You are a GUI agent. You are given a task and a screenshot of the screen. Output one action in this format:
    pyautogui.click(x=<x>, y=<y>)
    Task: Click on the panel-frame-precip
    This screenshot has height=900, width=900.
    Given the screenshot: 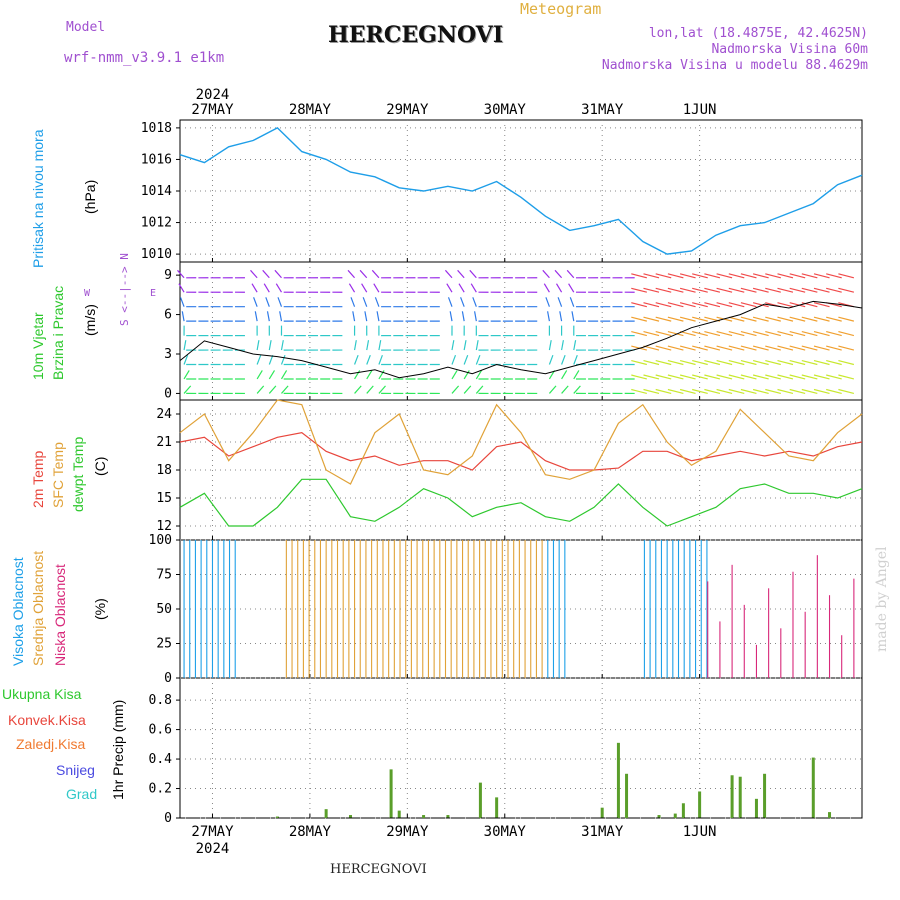 What is the action you would take?
    pyautogui.click(x=521, y=748)
    